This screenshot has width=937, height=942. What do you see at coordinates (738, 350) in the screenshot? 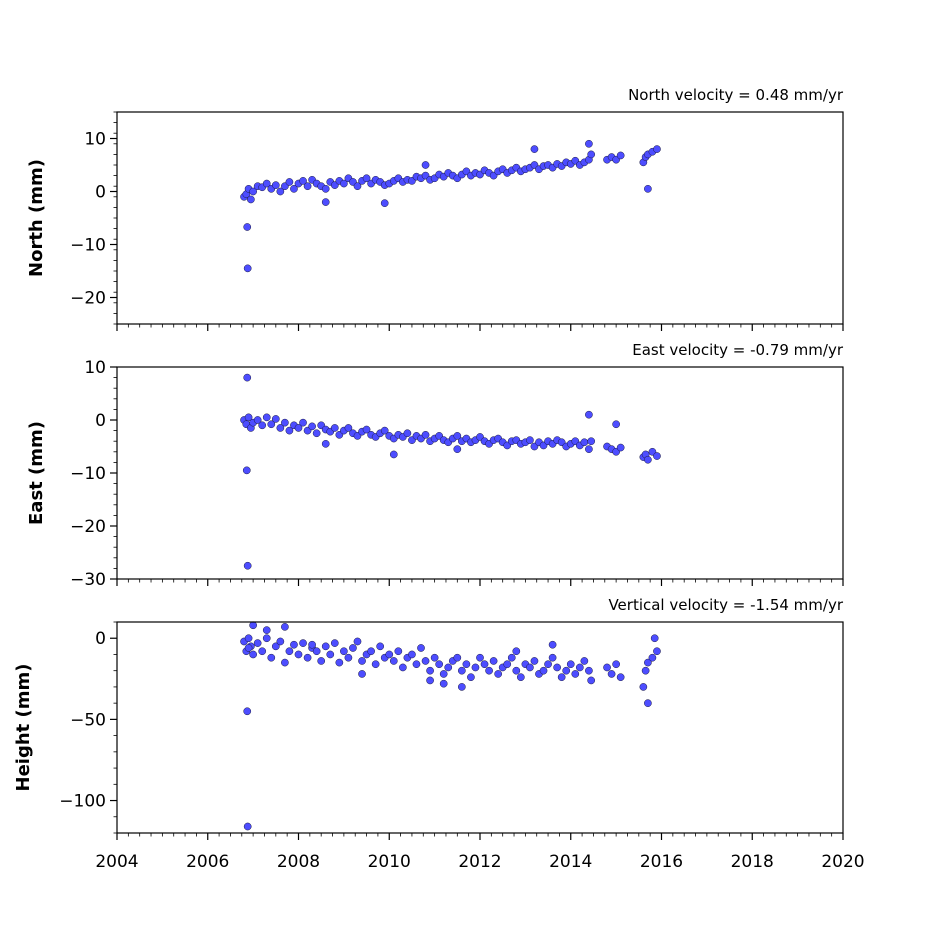
I see `east-velocity-label: East velocity = -0.79 mm/yr` at bounding box center [738, 350].